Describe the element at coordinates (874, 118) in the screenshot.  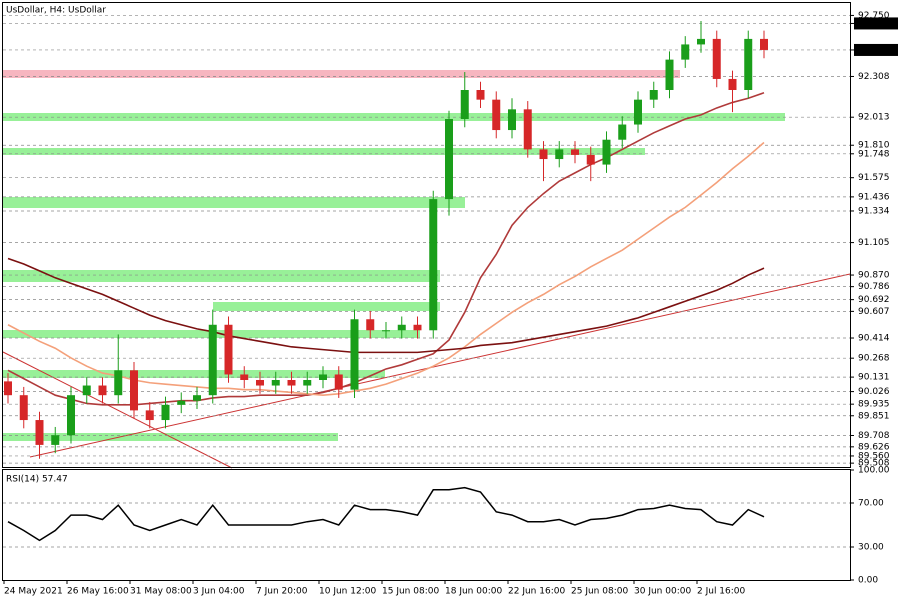
I see `y-tick-label: 92.013` at that location.